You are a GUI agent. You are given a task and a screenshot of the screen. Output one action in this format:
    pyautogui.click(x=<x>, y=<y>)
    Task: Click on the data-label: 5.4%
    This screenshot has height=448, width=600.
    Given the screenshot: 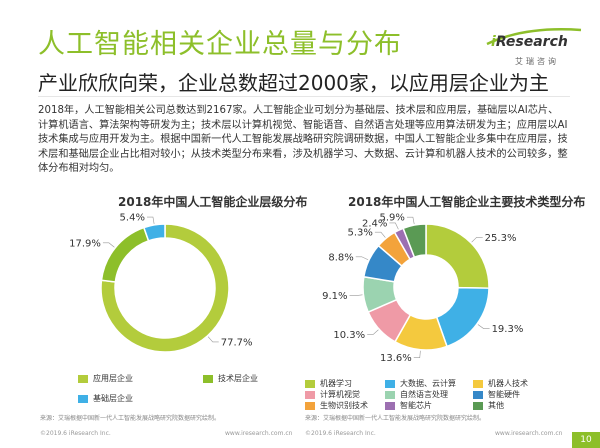 What is the action you would take?
    pyautogui.click(x=132, y=218)
    